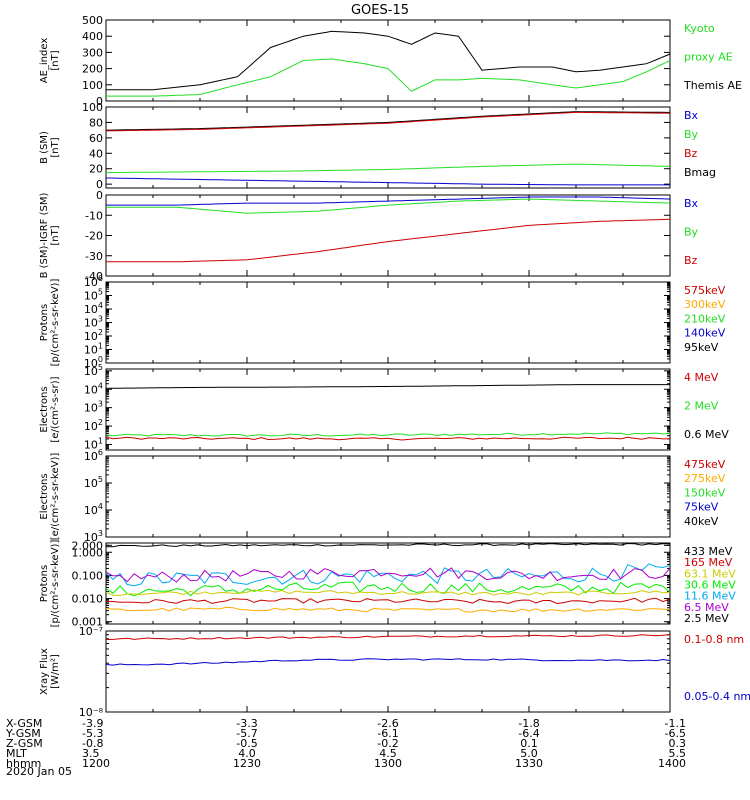  Describe the element at coordinates (92, 743) in the screenshot. I see `orbit-value: -0.8` at that location.